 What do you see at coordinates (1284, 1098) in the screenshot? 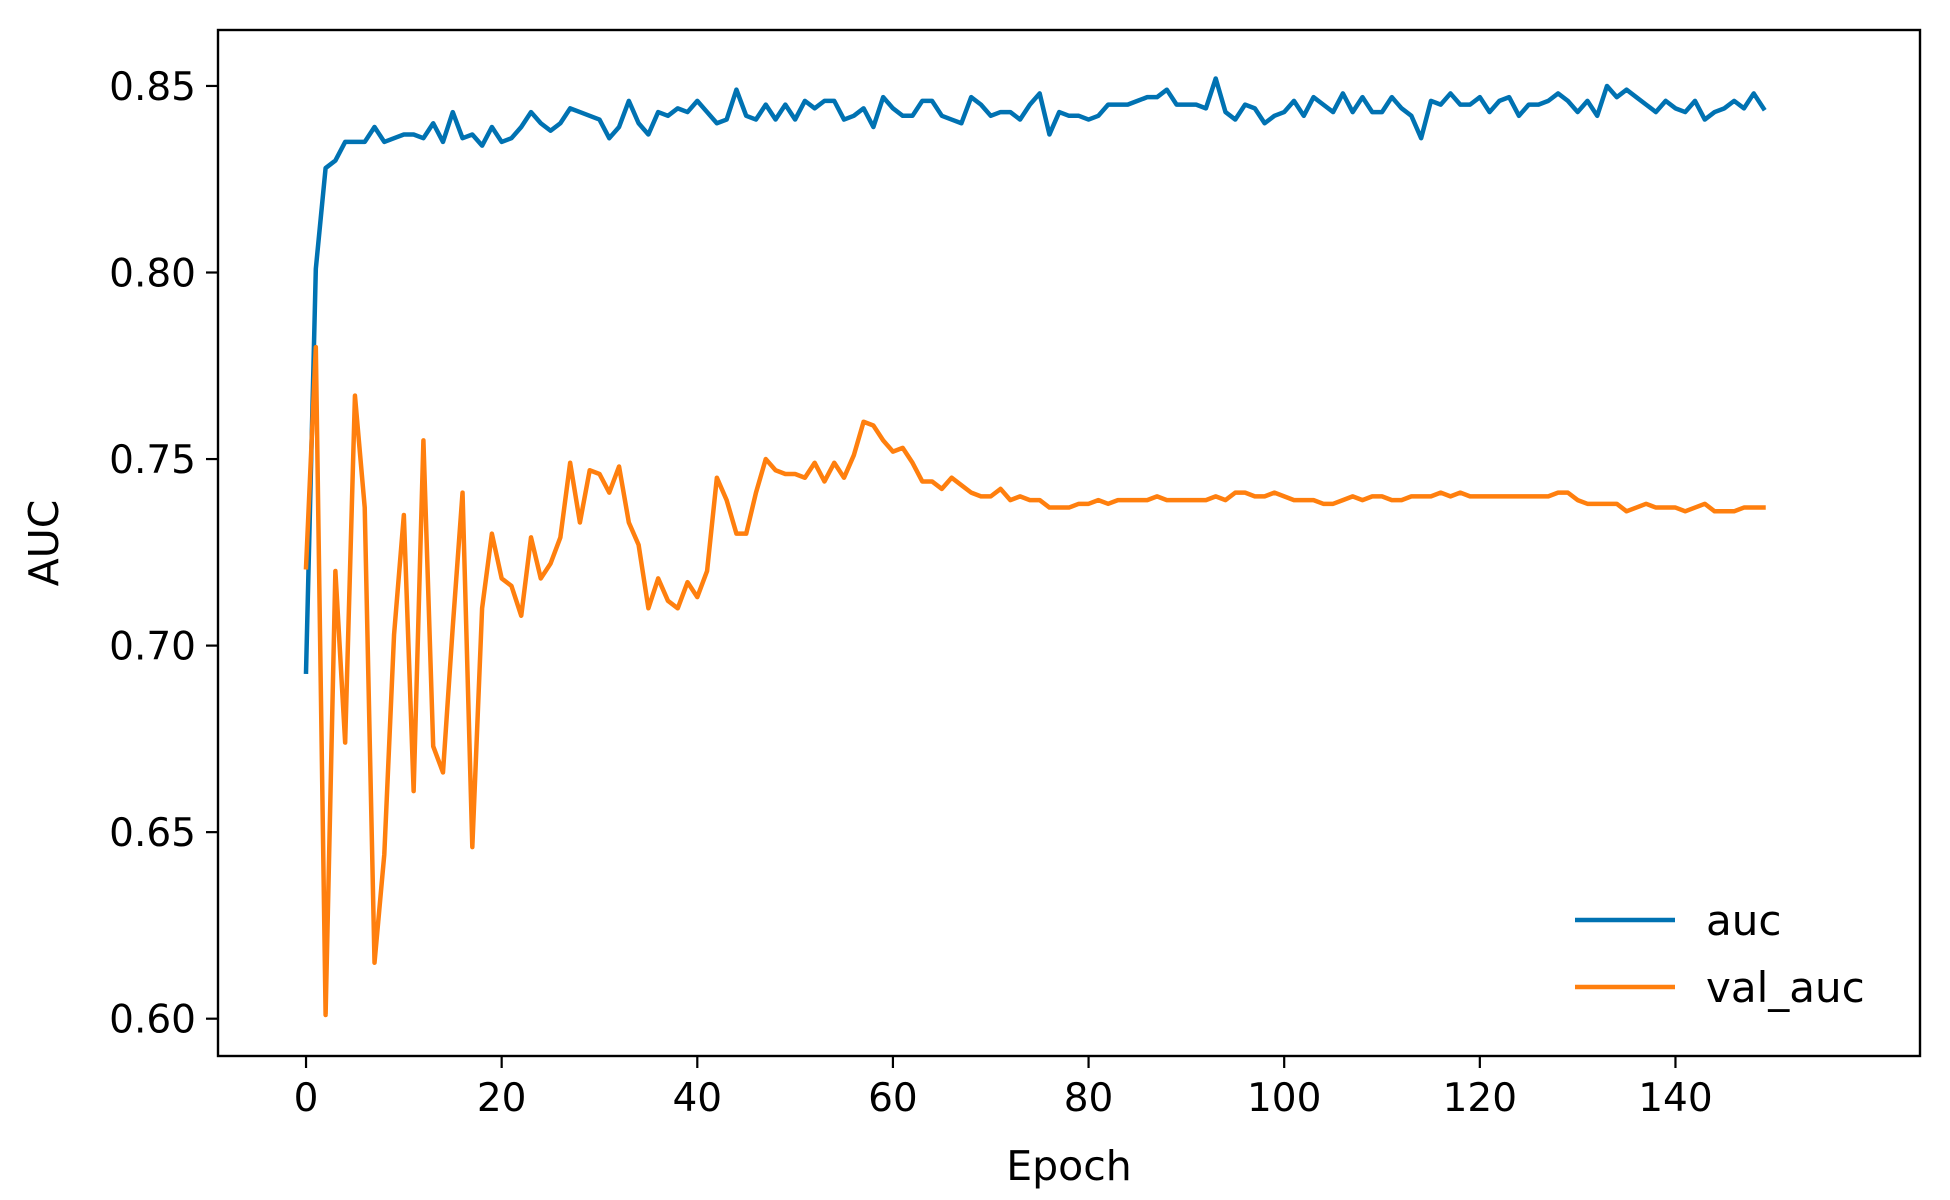
I see `x-tick-label: 100` at bounding box center [1284, 1098].